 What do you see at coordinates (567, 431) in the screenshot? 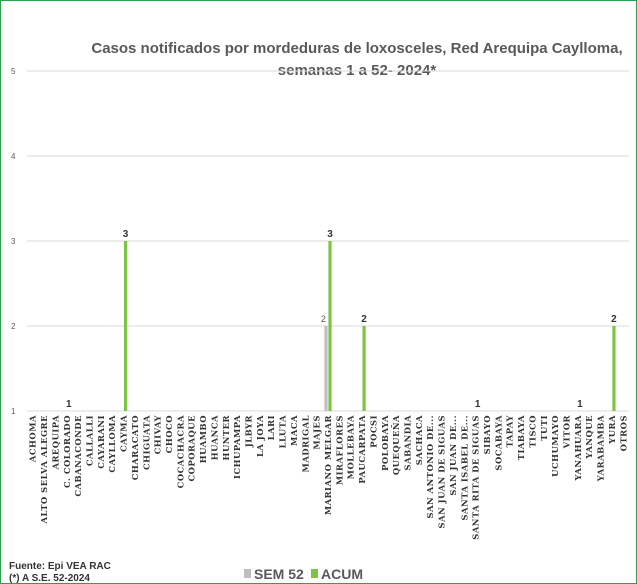
I see `x-tick-label: VITOR` at bounding box center [567, 431].